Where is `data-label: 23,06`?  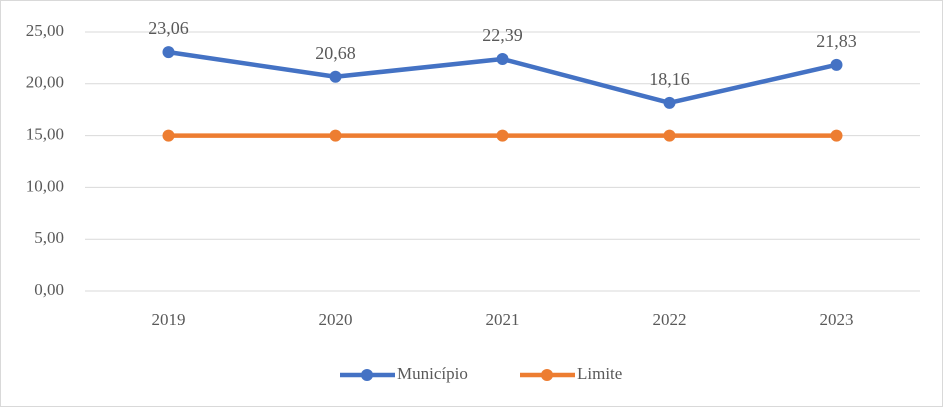
data-label: 23,06 is located at coordinates (168, 28).